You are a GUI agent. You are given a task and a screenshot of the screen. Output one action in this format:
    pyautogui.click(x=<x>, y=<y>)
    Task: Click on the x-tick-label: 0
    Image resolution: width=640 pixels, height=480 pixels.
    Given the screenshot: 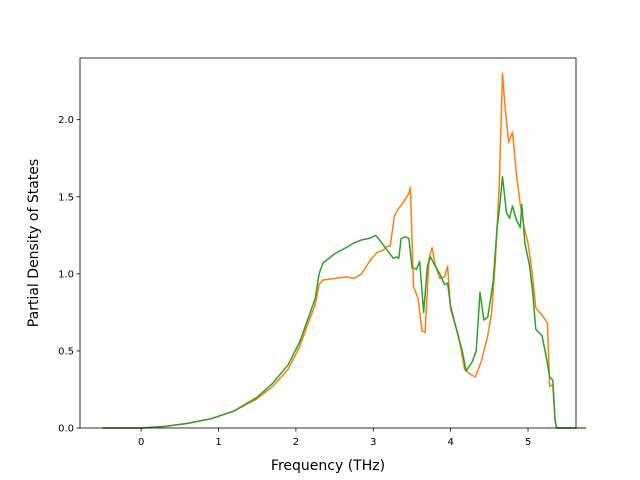 What is the action you would take?
    pyautogui.click(x=141, y=442)
    